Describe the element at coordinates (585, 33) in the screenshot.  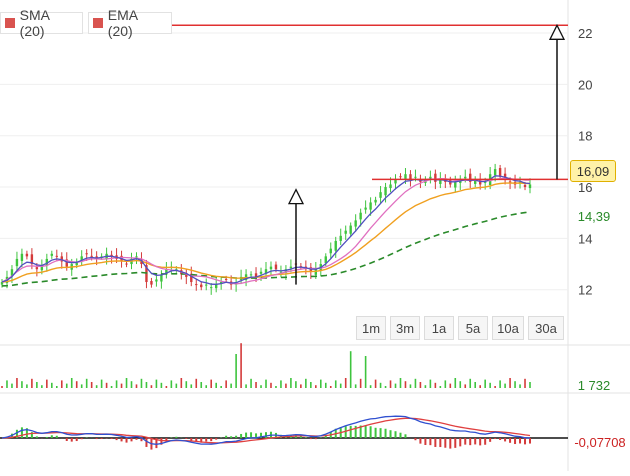
I see `y-tick-label: 22` at that location.